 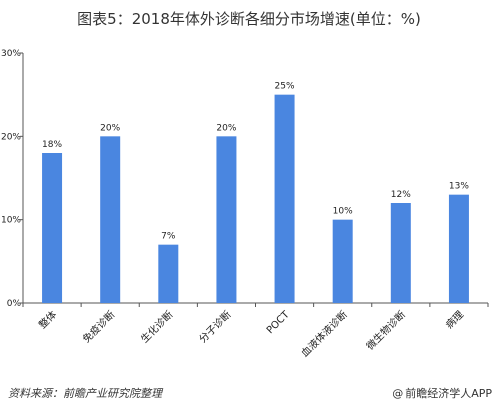 I want to click on x-tick-label: 免疫诊断, so click(x=98, y=326).